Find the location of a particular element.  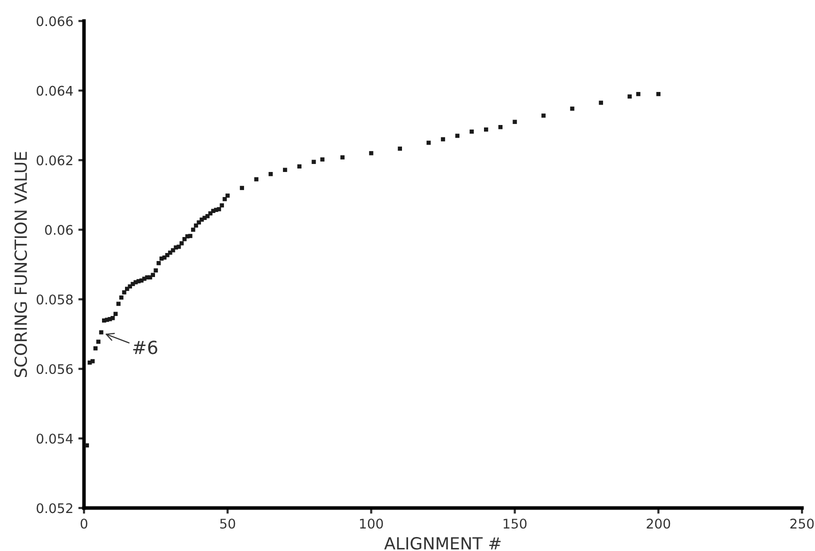

x-tick-label: 200 is located at coordinates (658, 523).